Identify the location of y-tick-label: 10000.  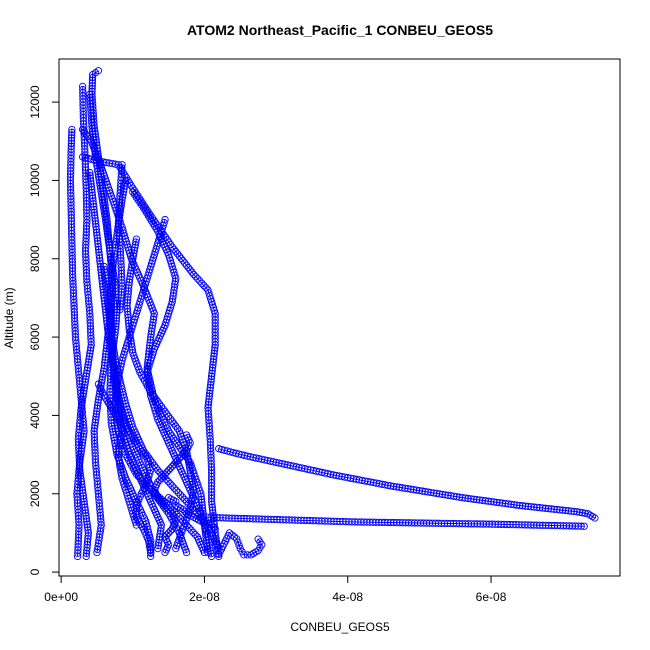
(35, 180).